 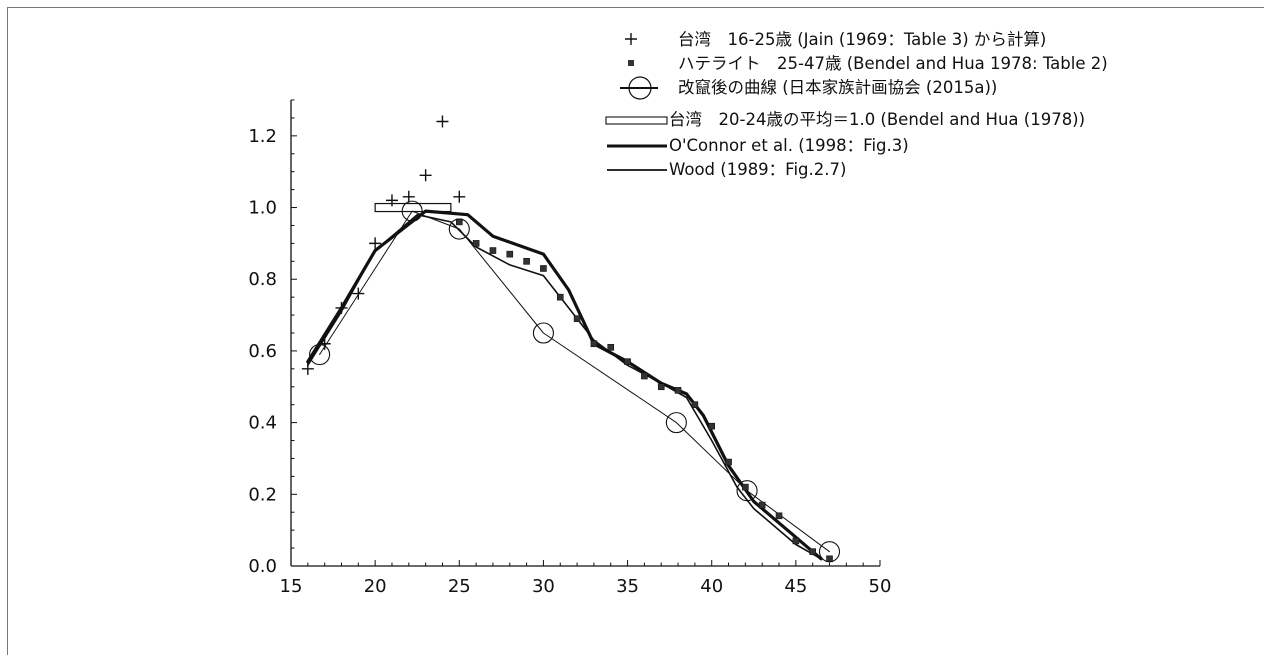 What do you see at coordinates (636, 120) in the screenshot?
I see `legend-rect-symbol` at bounding box center [636, 120].